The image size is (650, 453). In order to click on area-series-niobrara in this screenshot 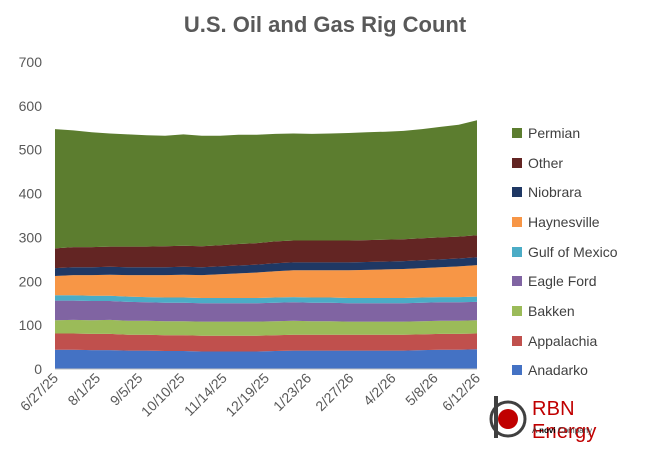, I will do `click(266, 266)`.